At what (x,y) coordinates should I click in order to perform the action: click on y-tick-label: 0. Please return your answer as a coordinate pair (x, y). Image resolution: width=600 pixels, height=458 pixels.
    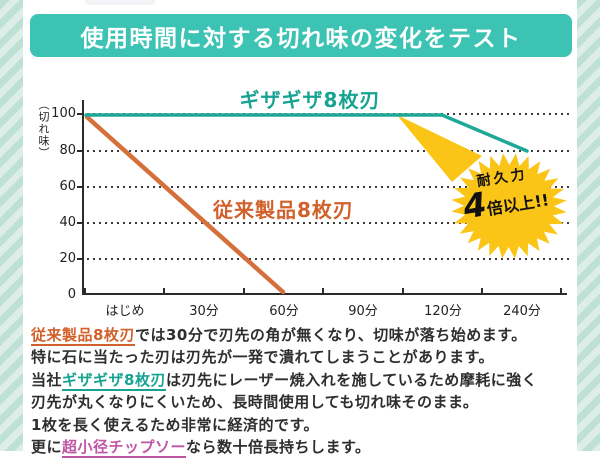
    Looking at the image, I should click on (71, 294).